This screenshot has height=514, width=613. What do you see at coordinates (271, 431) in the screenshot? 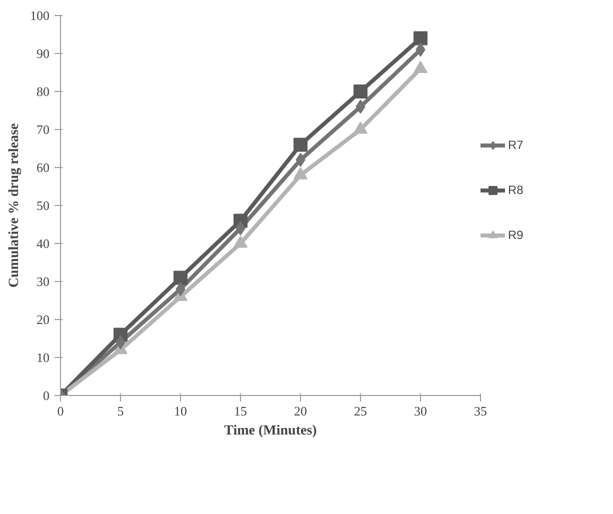
I see `x-axis-title: Time (Minutes)` at bounding box center [271, 431].